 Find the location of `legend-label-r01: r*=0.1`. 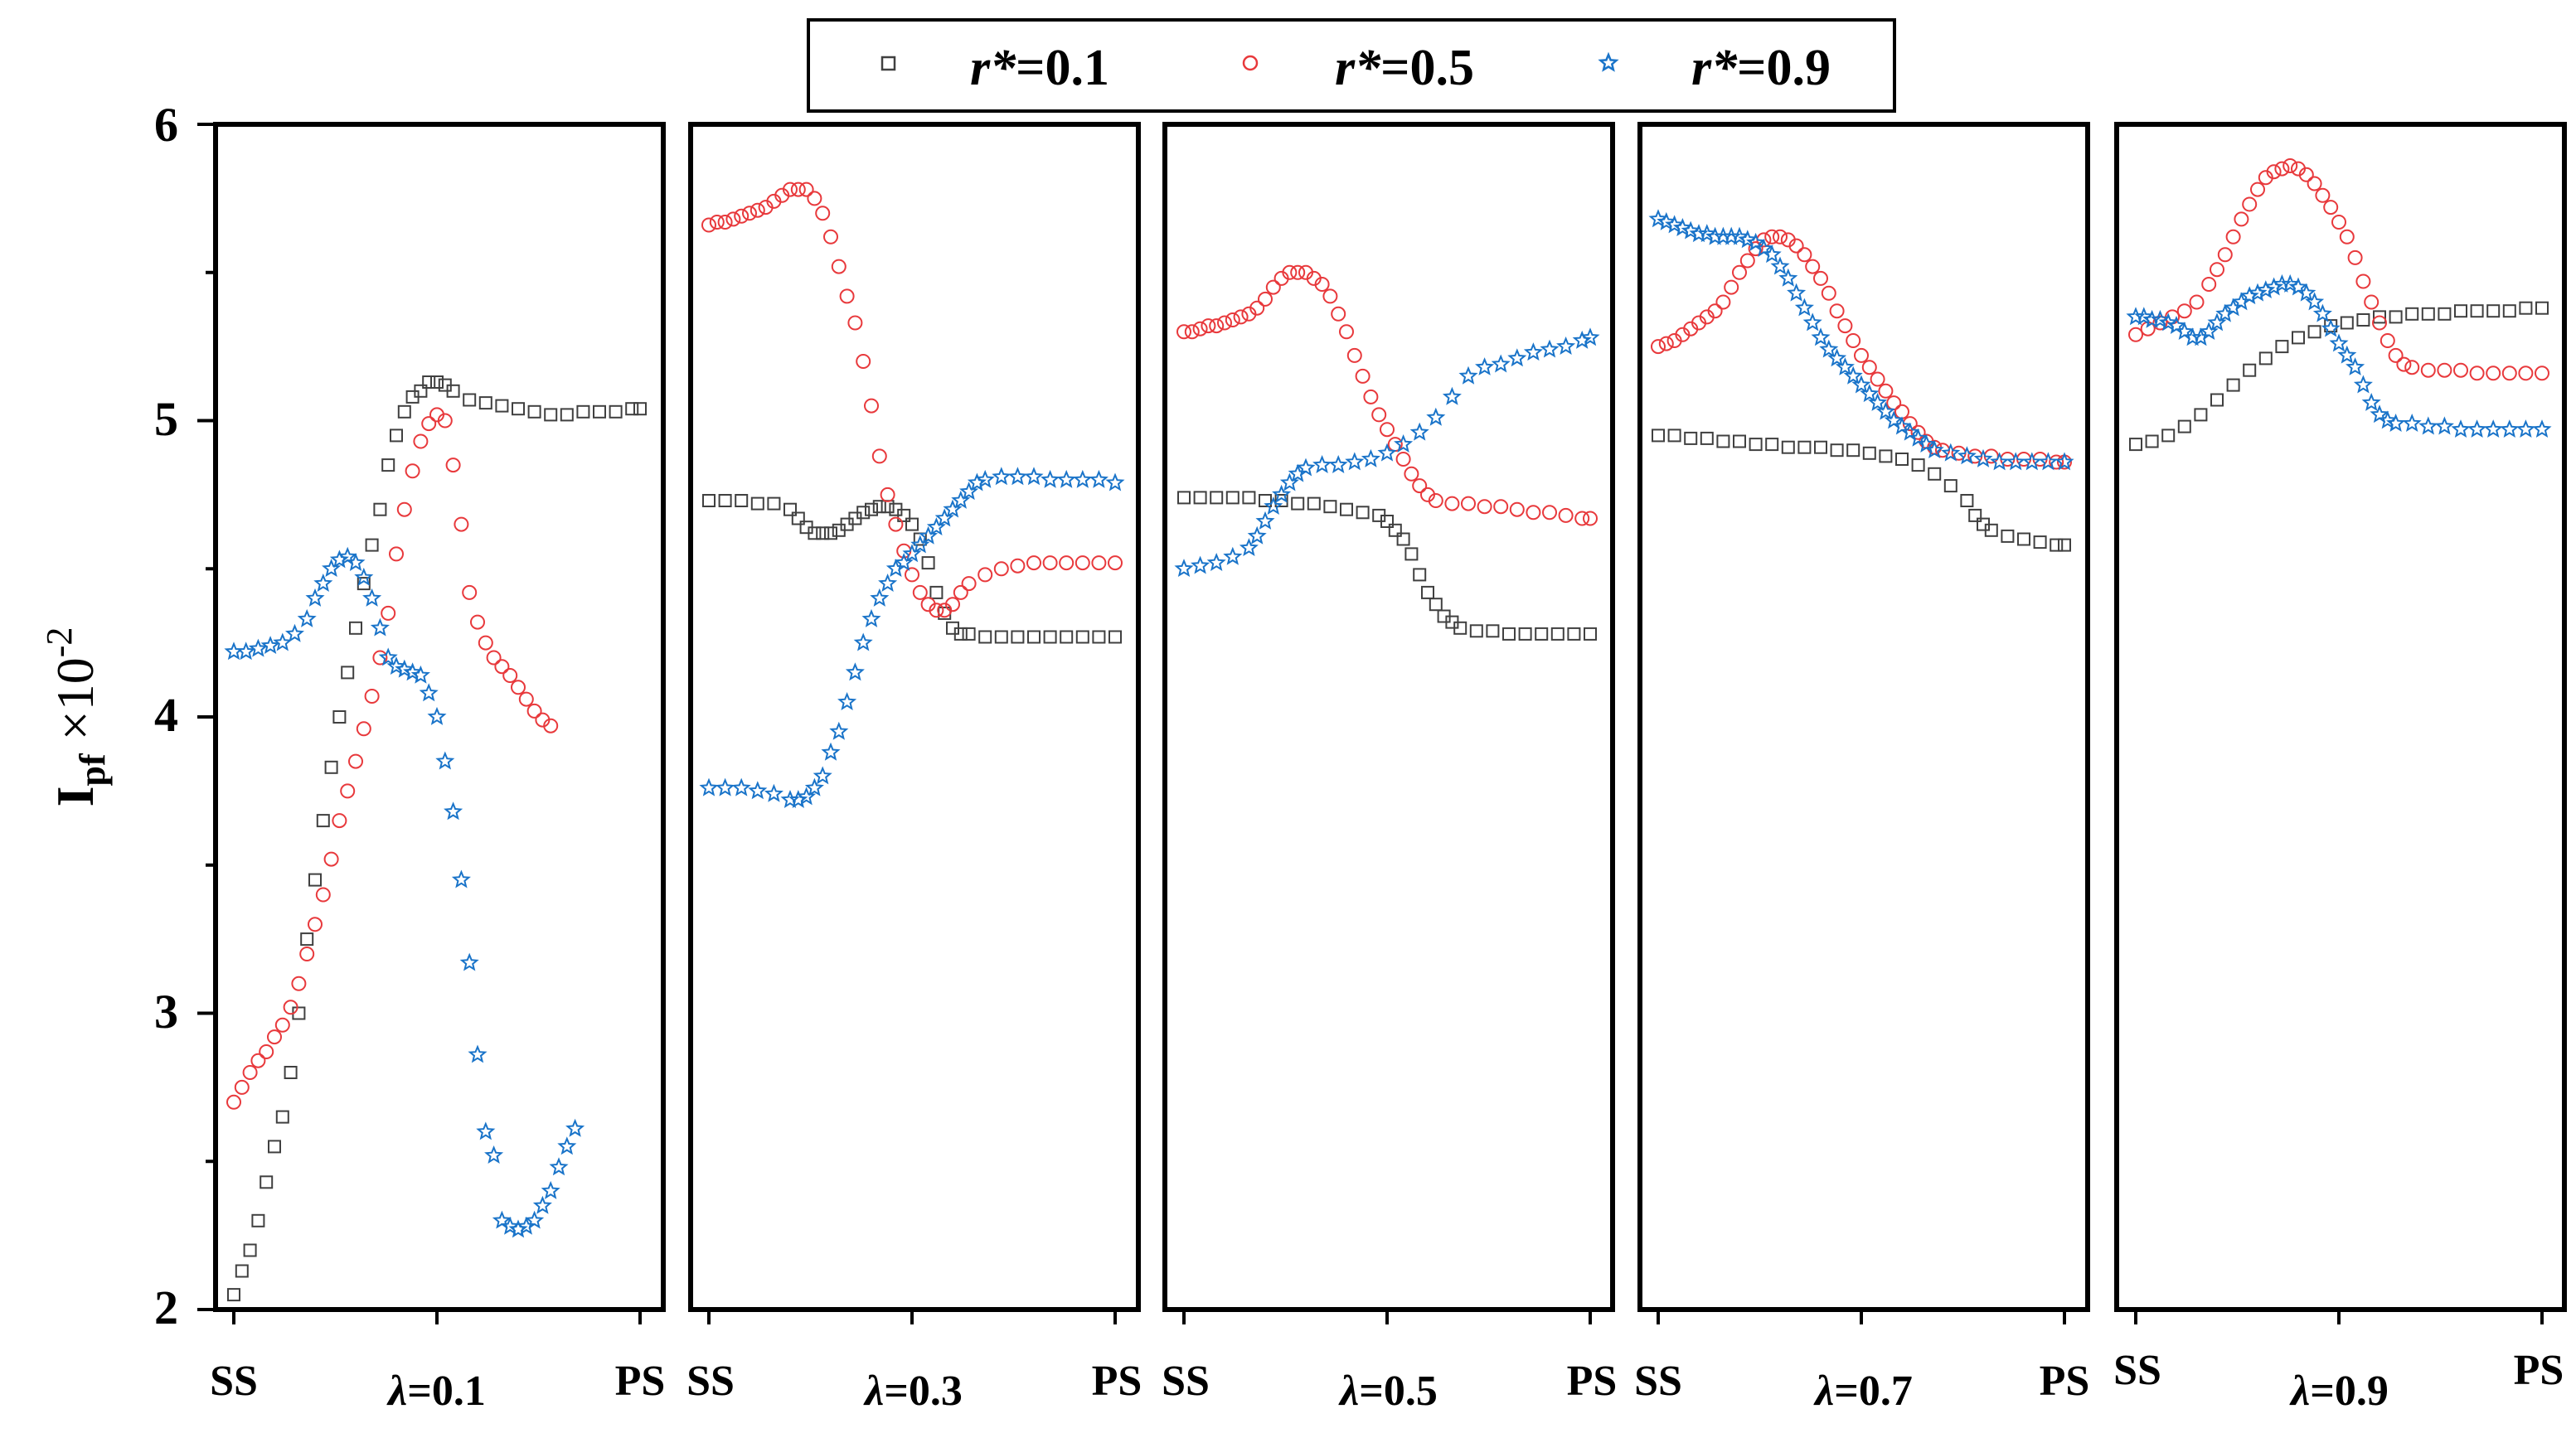

legend-label-r01: r*=0.1 is located at coordinates (1039, 68).